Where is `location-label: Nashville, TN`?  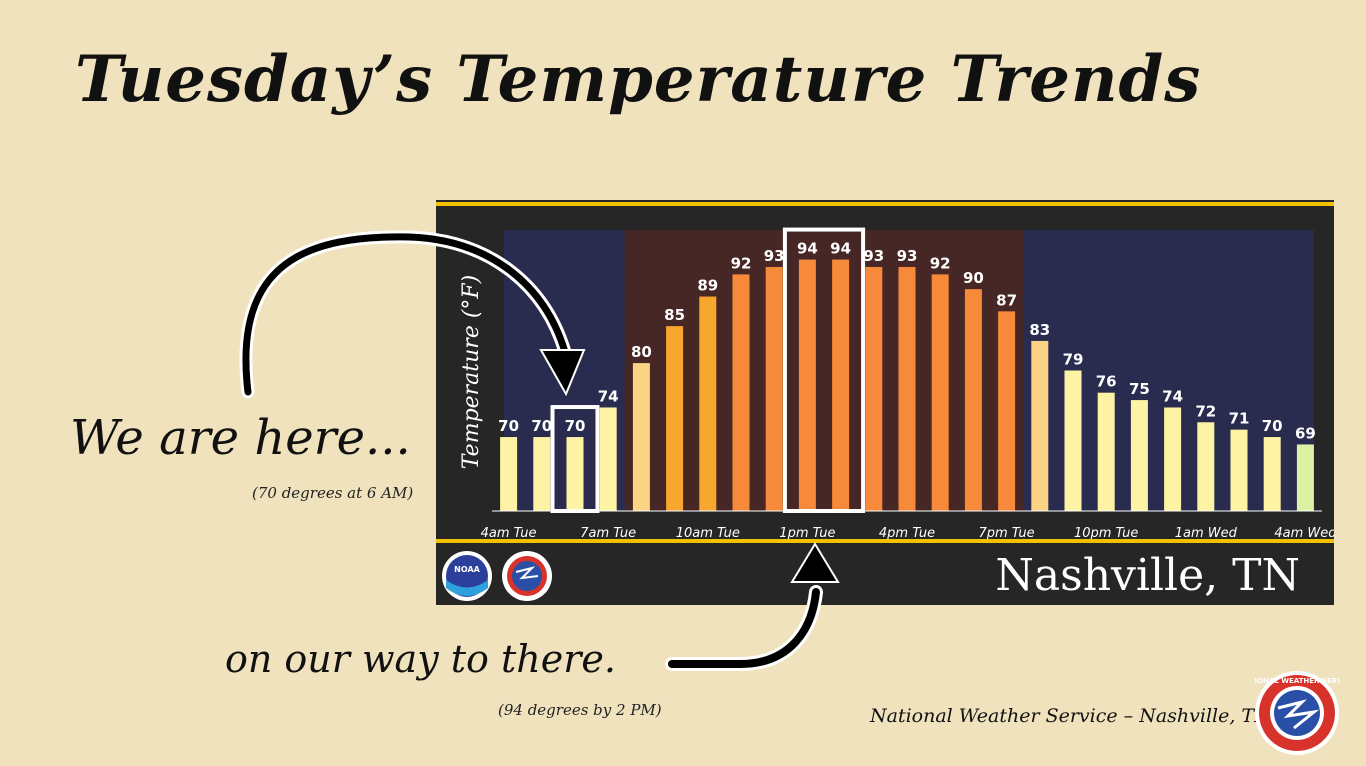 location-label: Nashville, TN is located at coordinates (1147, 575).